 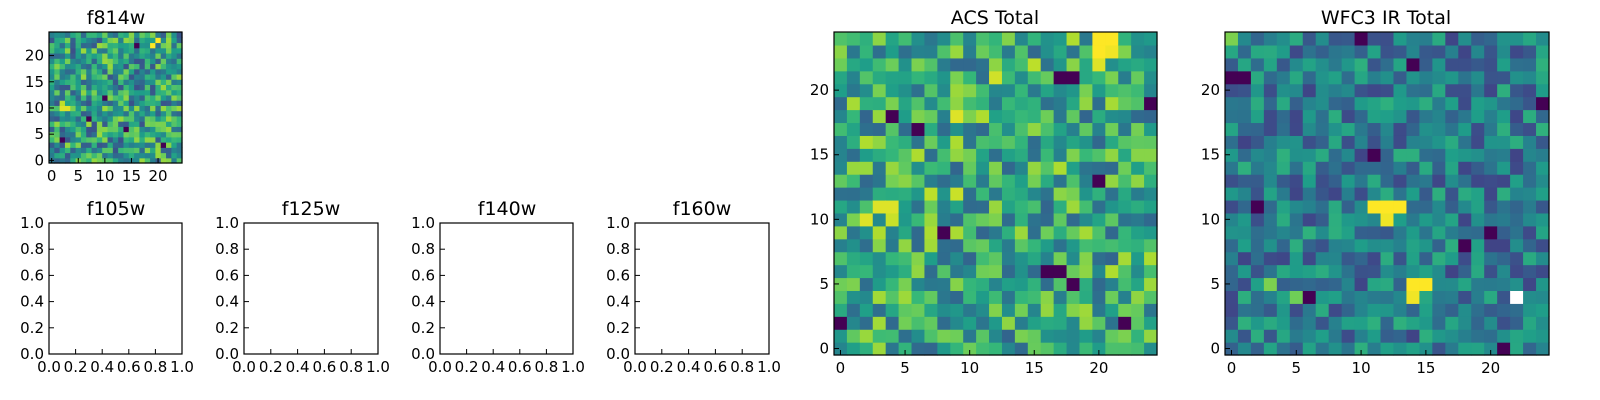 What do you see at coordinates (155, 367) in the screenshot?
I see `x-tick-label: 0.8` at bounding box center [155, 367].